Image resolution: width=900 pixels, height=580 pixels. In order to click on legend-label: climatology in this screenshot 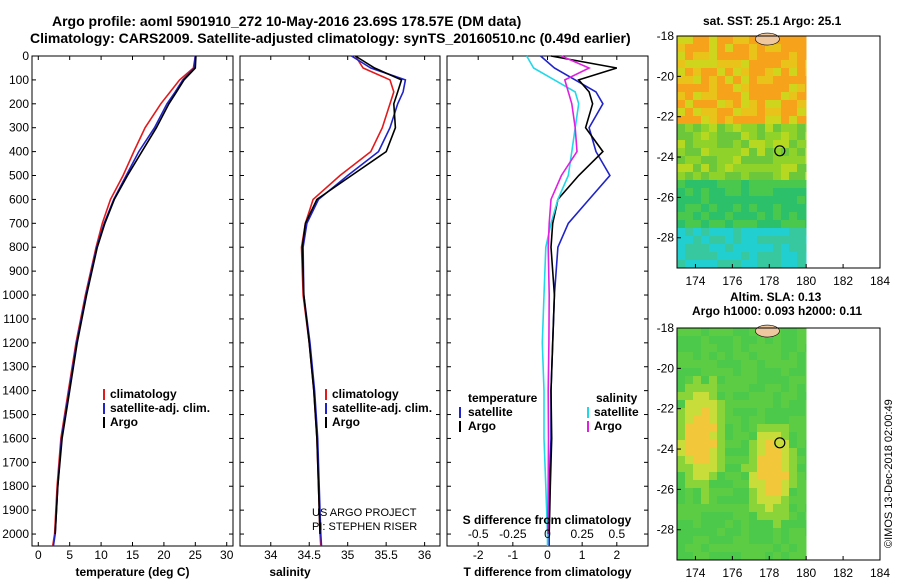, I will do `click(143, 394)`.